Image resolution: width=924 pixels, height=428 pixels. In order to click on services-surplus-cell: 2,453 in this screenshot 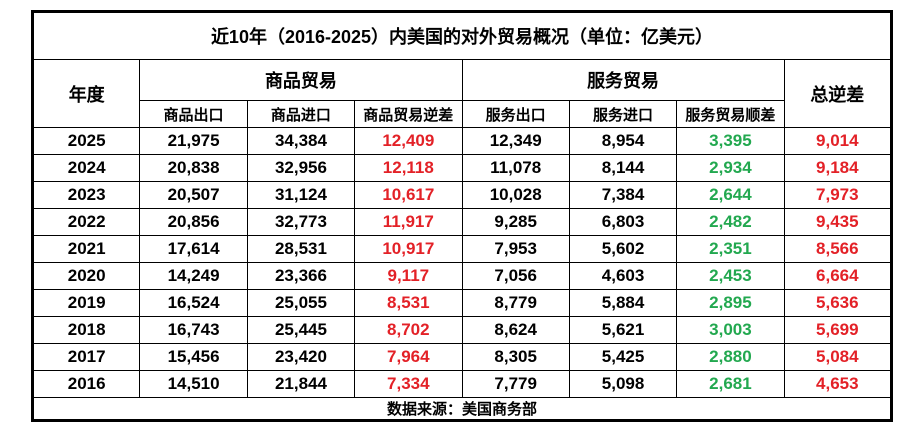, I will do `click(730, 276)`.